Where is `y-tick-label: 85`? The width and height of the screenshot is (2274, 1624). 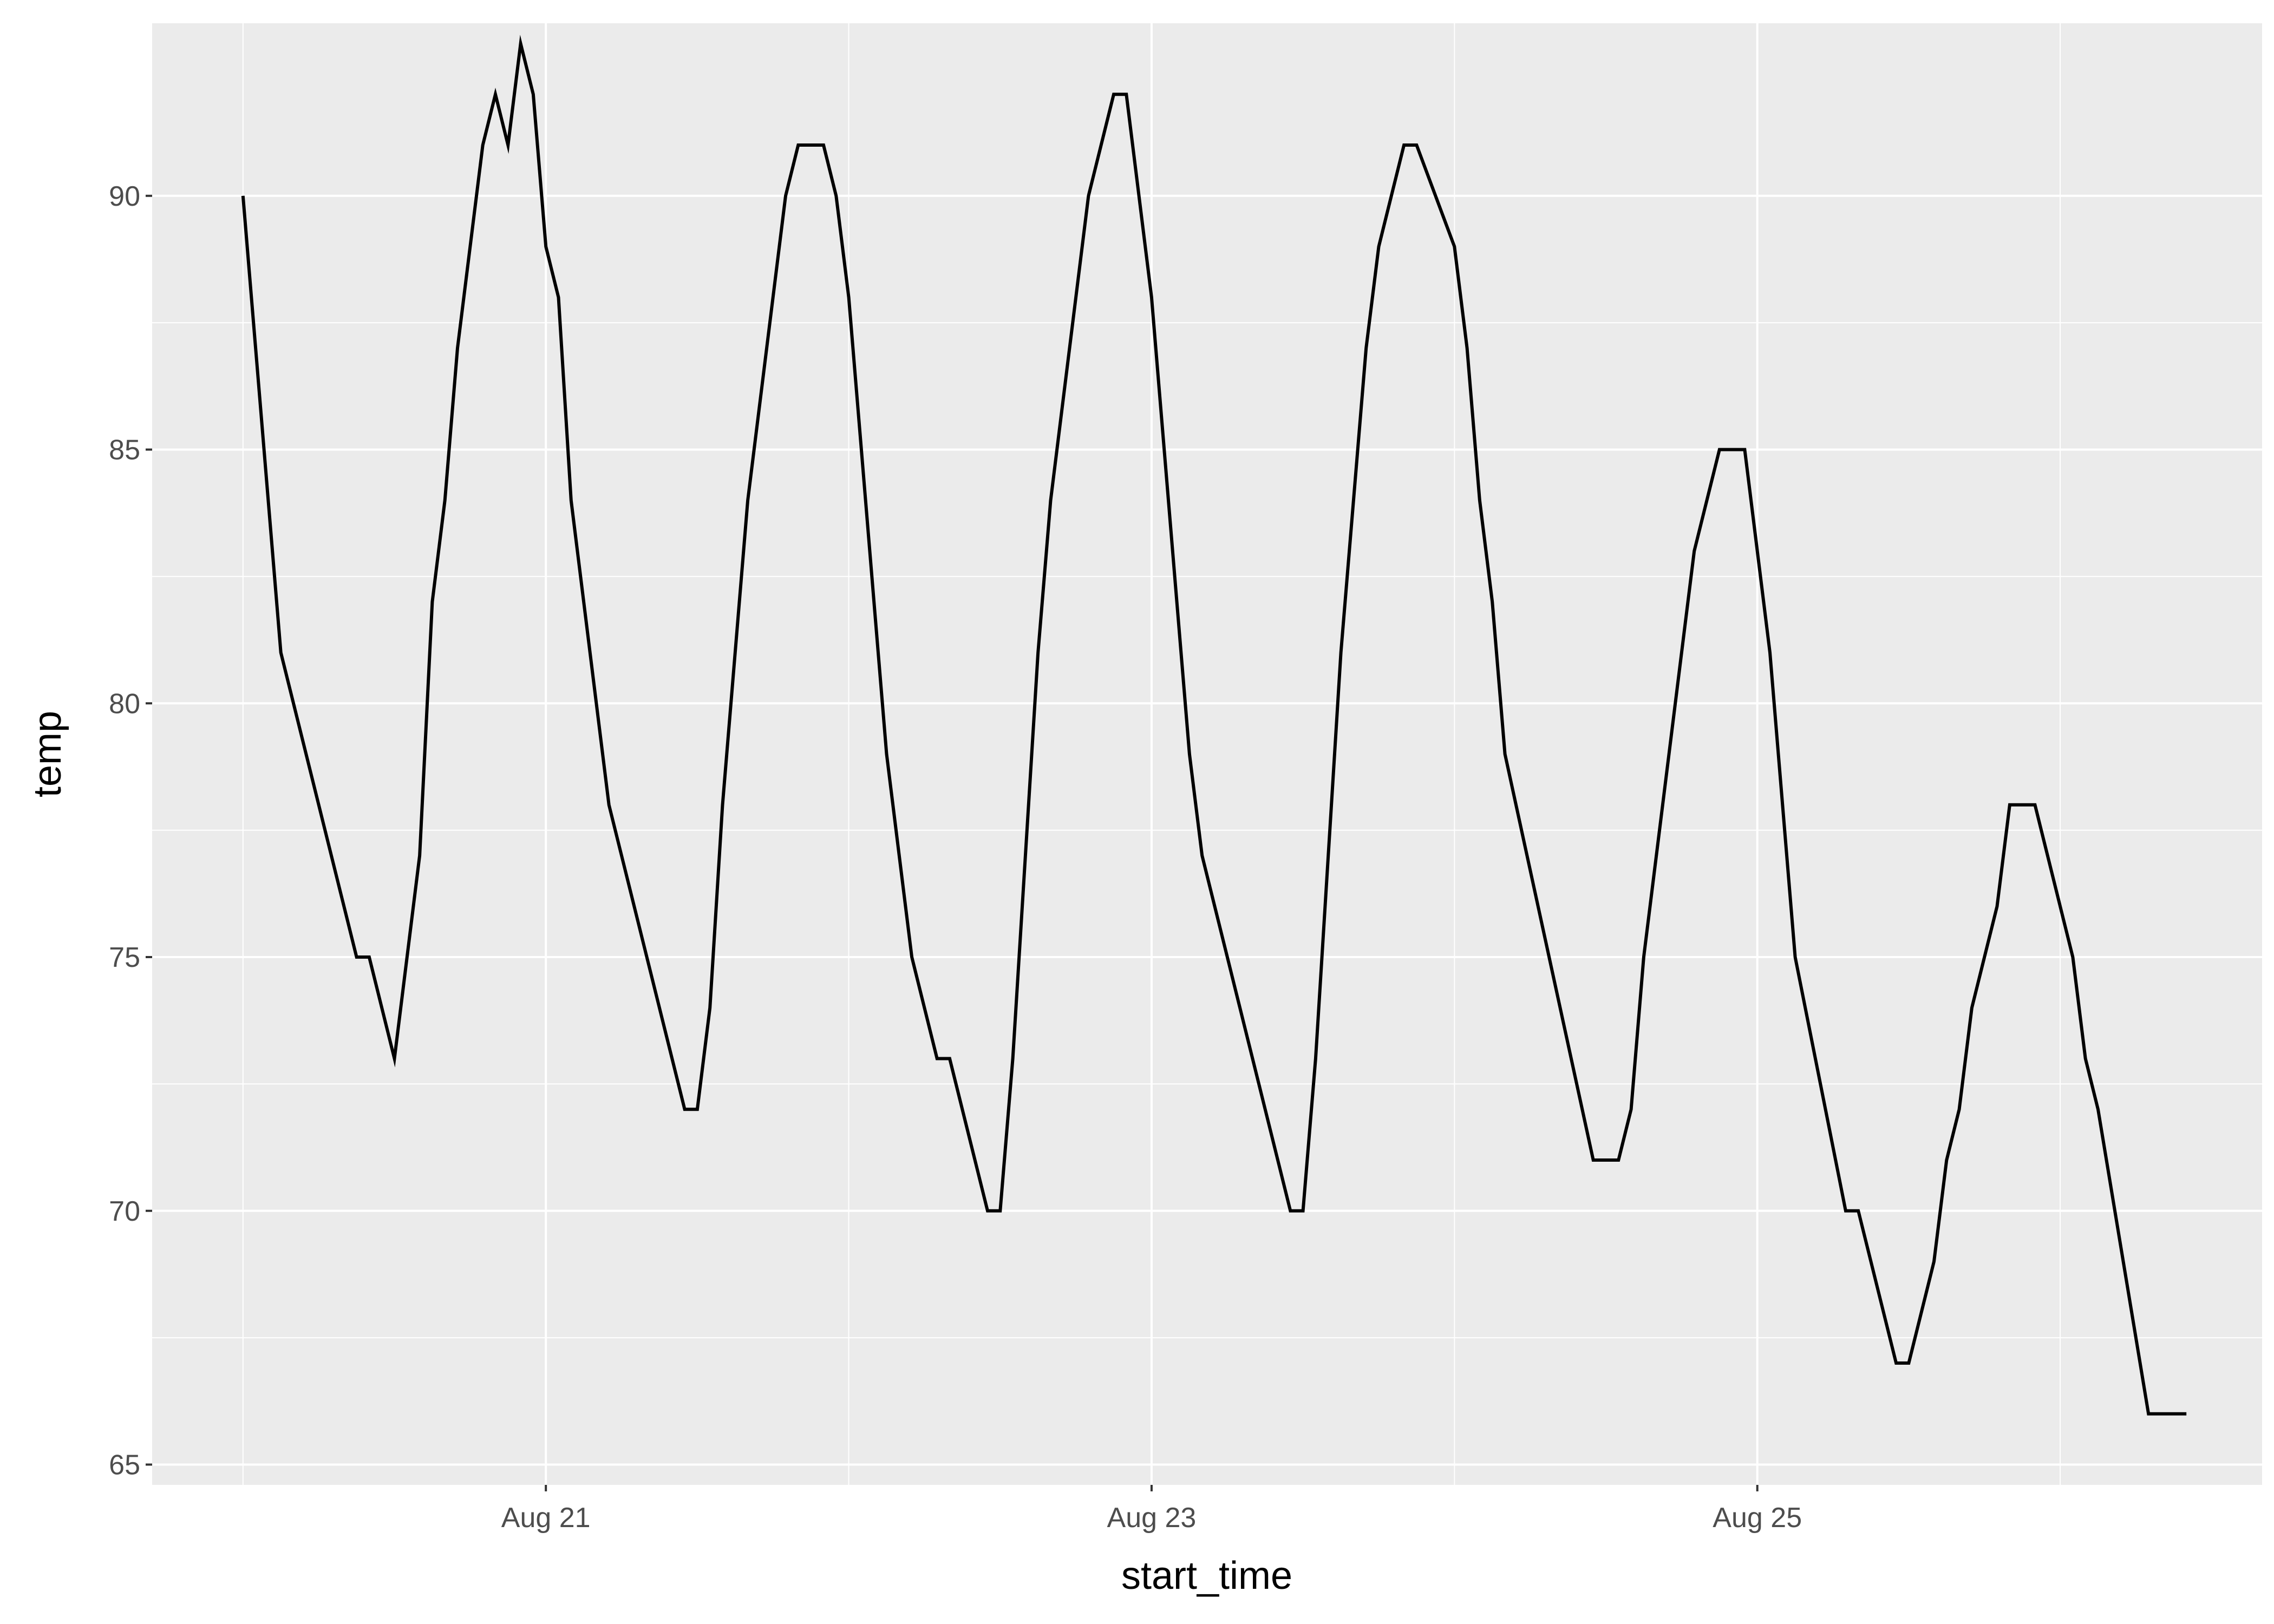 y-tick-label: 85 is located at coordinates (125, 451).